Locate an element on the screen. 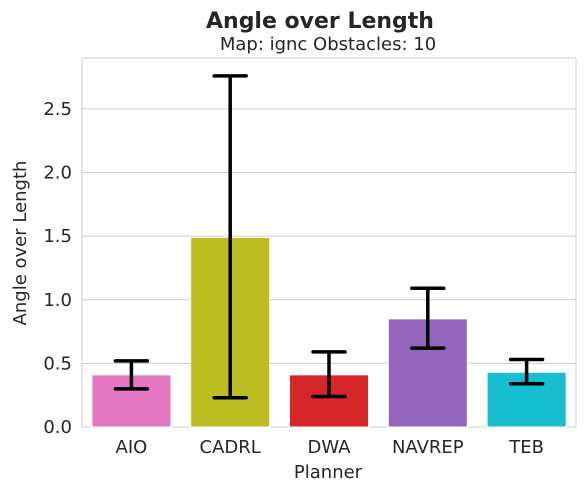 This screenshot has width=586, height=492. x-tick-label: NAVREP is located at coordinates (428, 447).